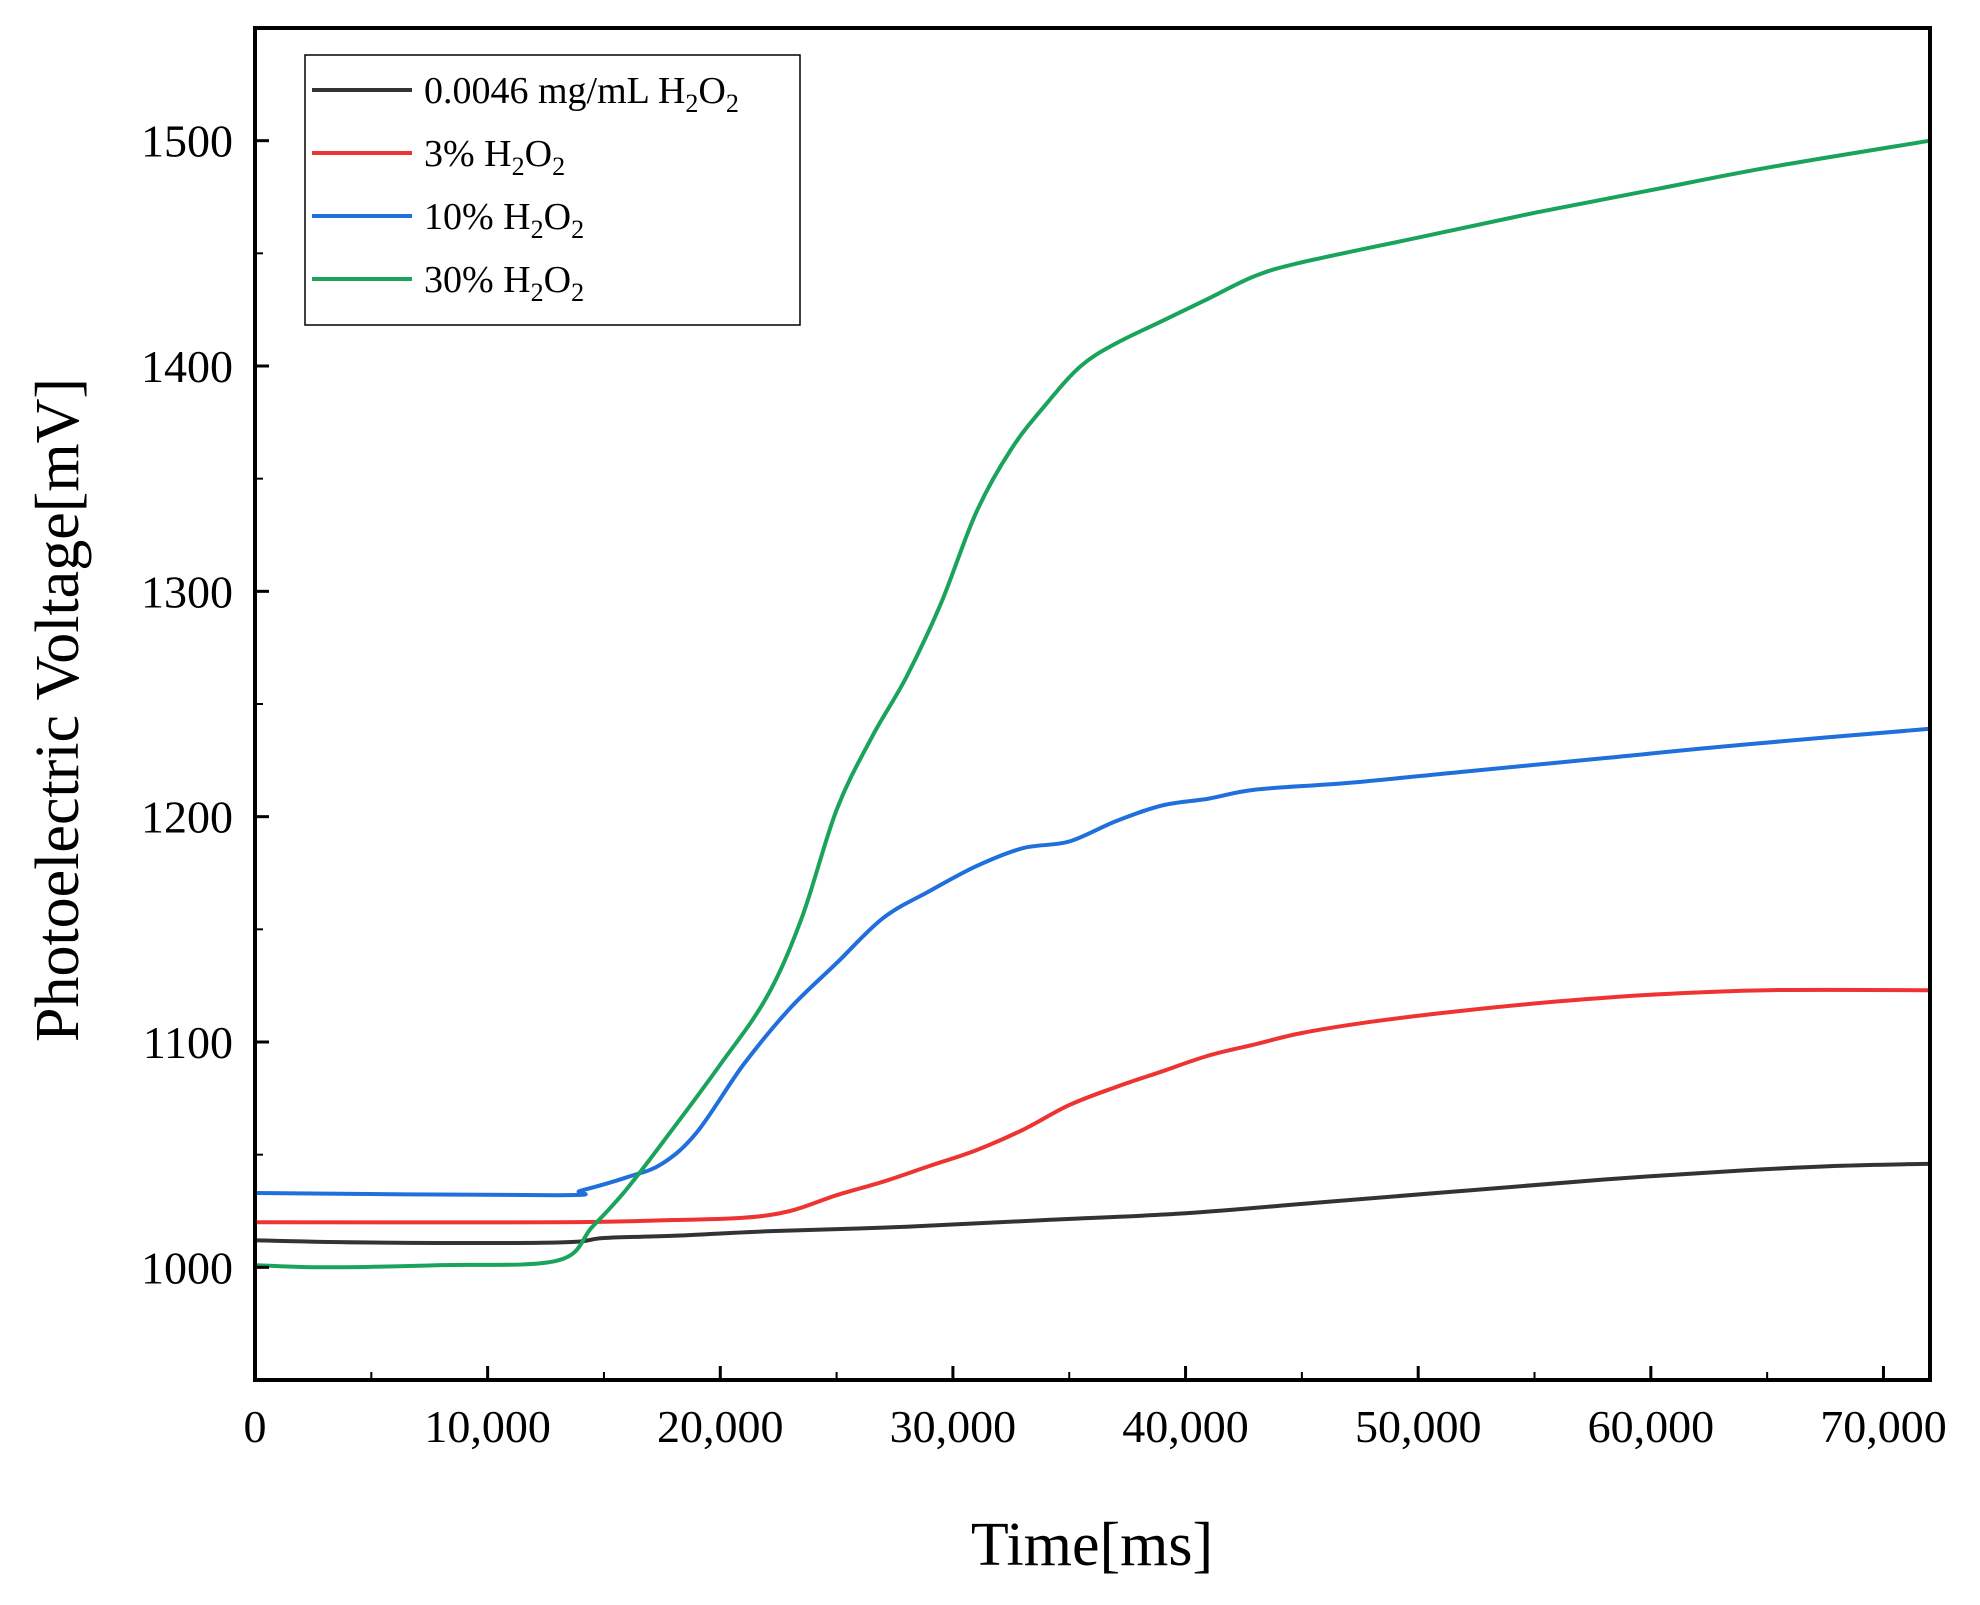  Describe the element at coordinates (953, 1426) in the screenshot. I see `x-tick-label: 30,000` at that location.